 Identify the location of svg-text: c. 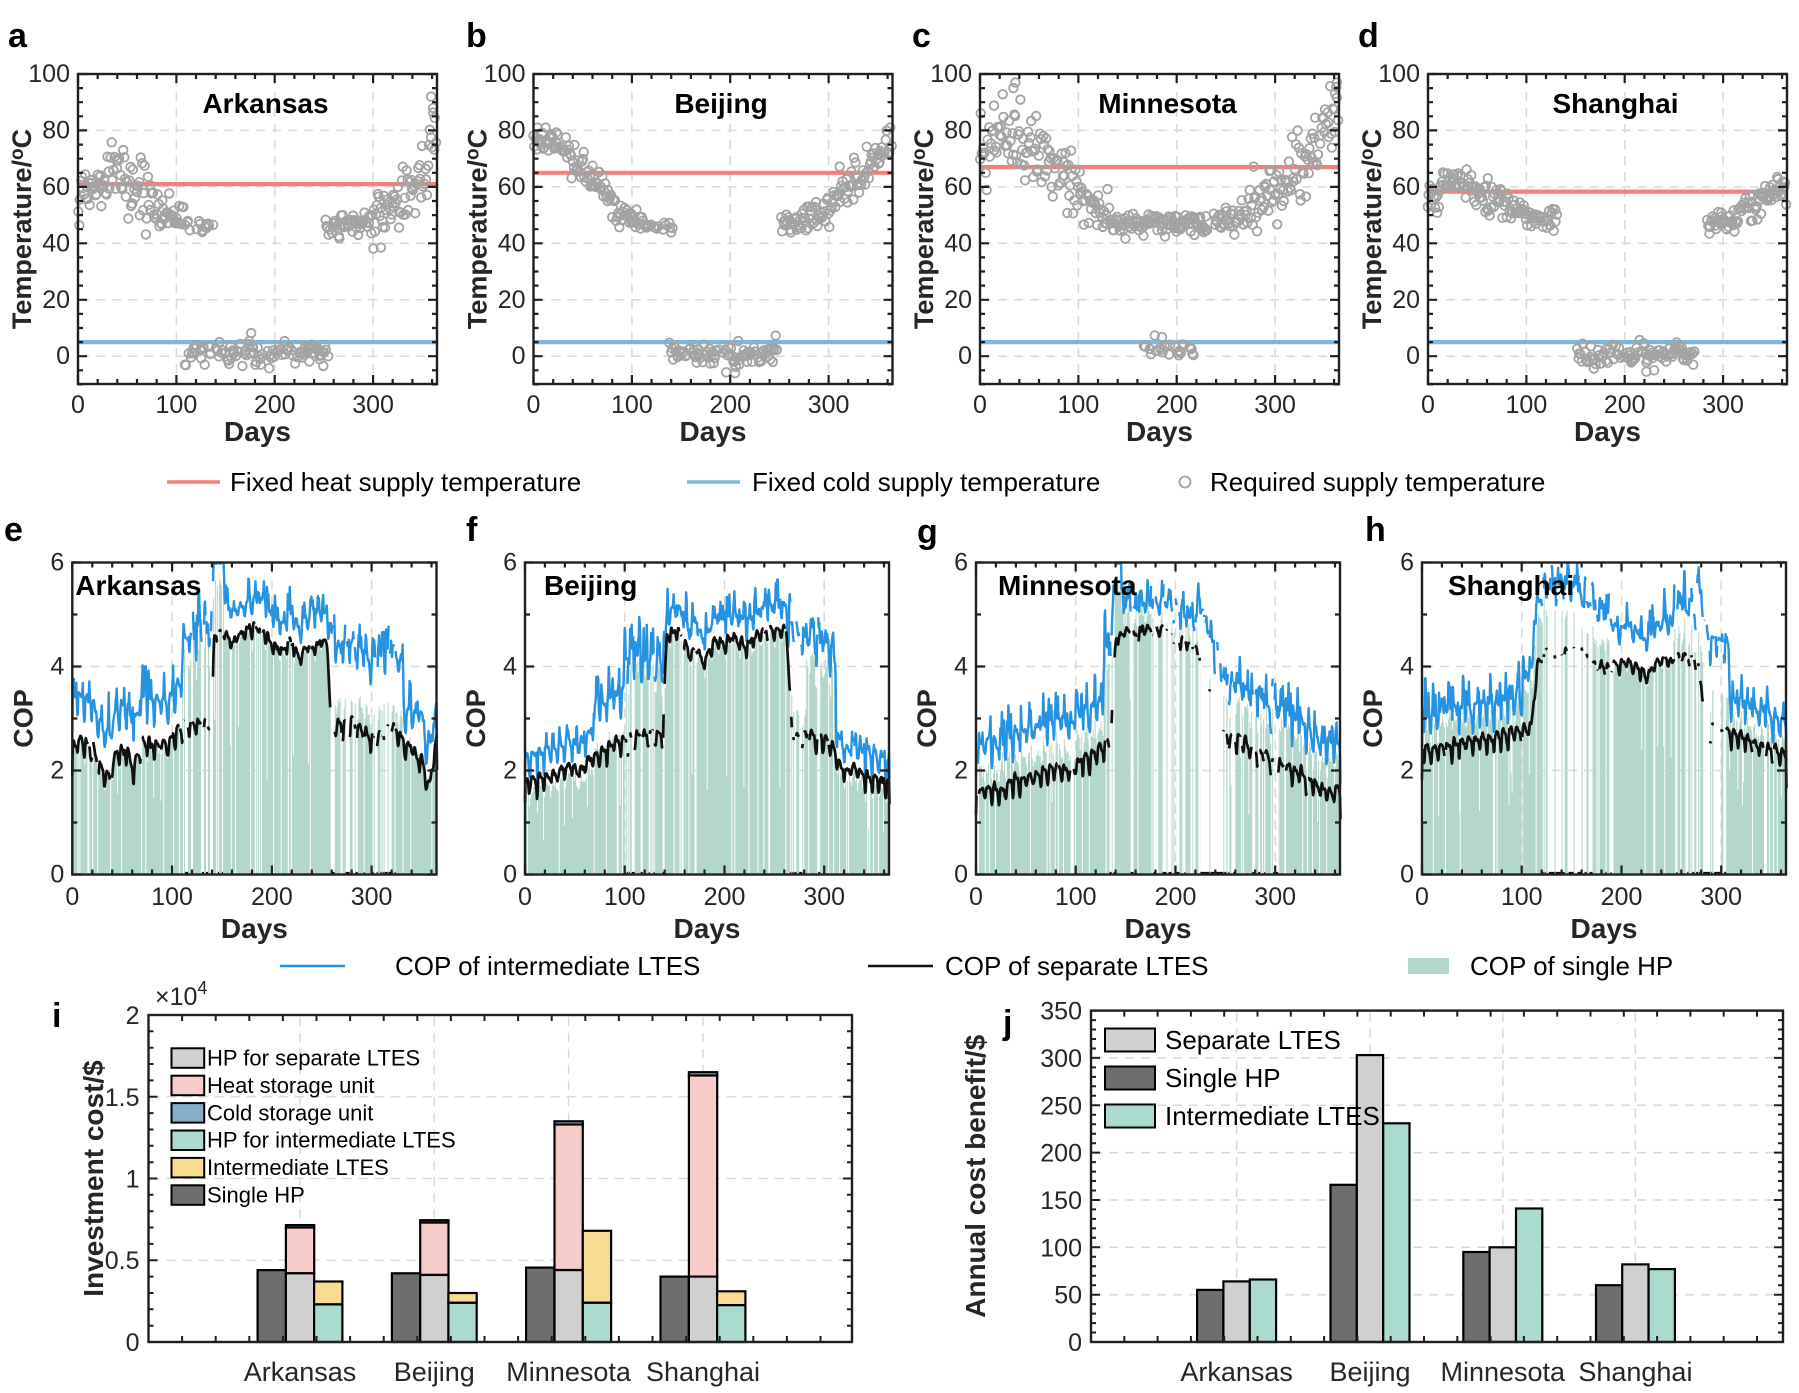
(921, 36).